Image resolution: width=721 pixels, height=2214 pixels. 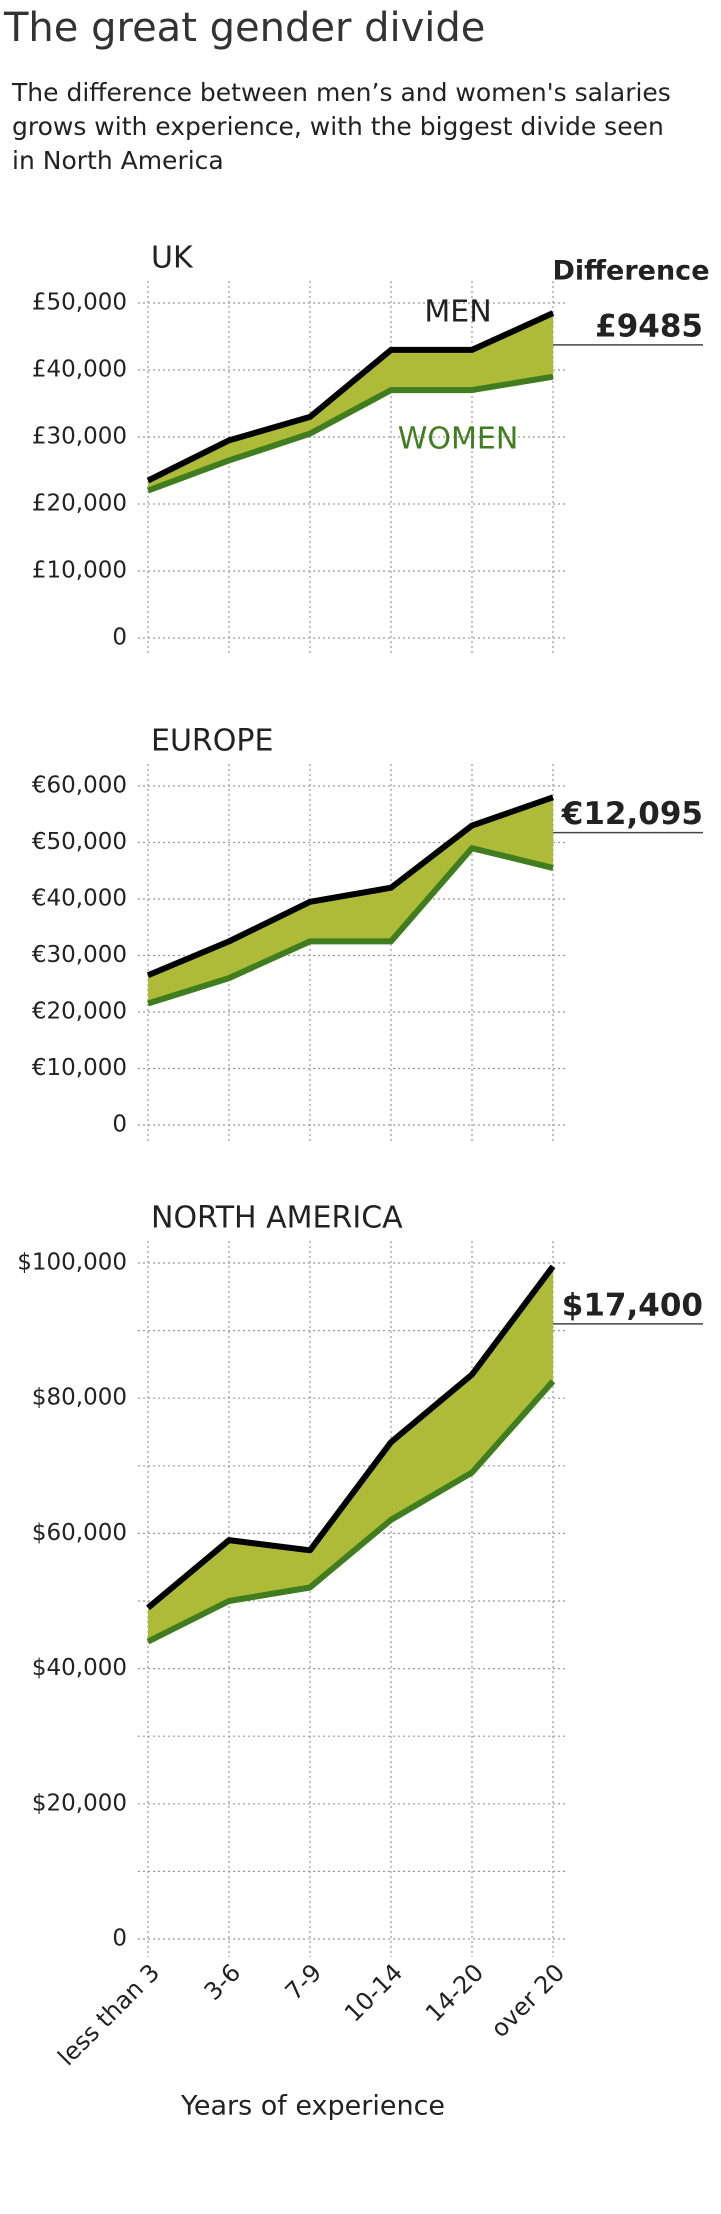 I want to click on x-tick-label: less than 3, so click(x=108, y=2014).